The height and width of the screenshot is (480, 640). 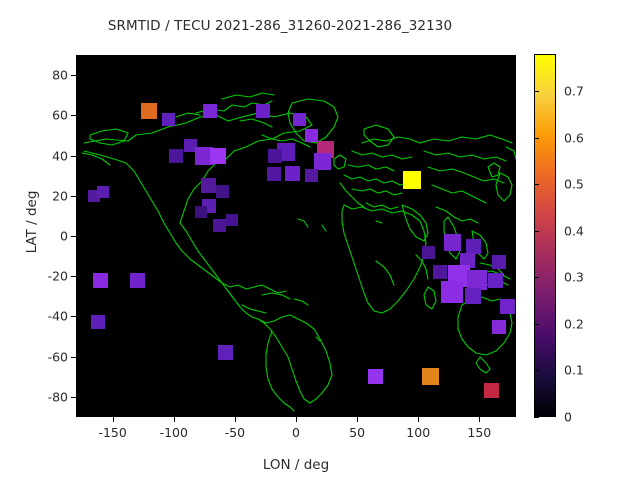 I want to click on colorbar-tick-label: 0.4, so click(x=574, y=231).